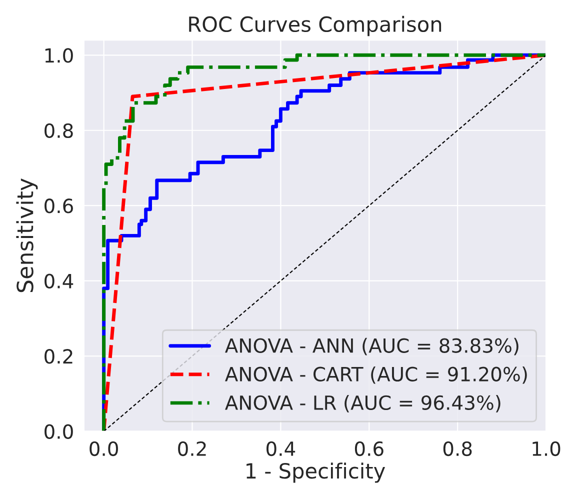  Describe the element at coordinates (58, 130) in the screenshot. I see `y-tick-label: 0.8` at that location.